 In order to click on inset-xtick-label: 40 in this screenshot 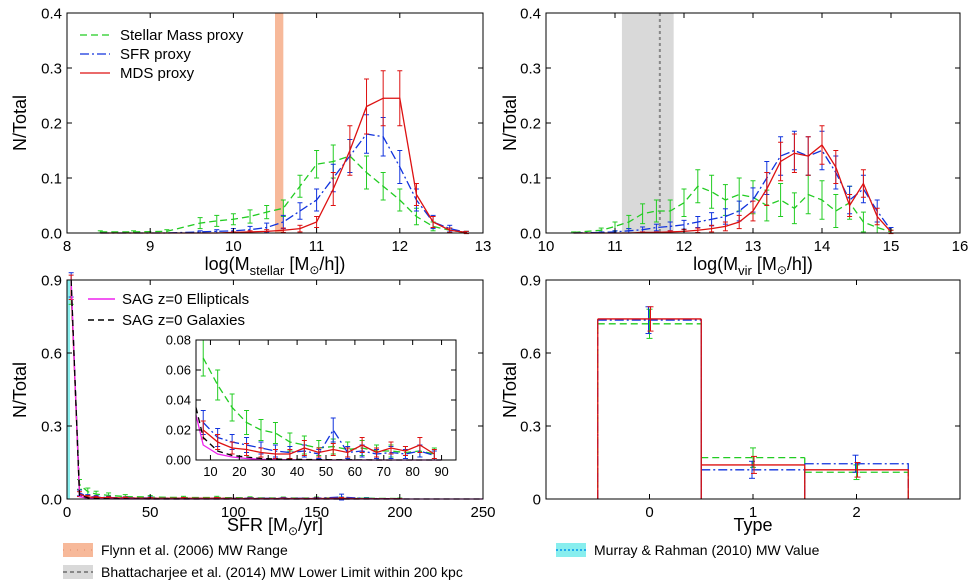, I will do `click(297, 471)`.